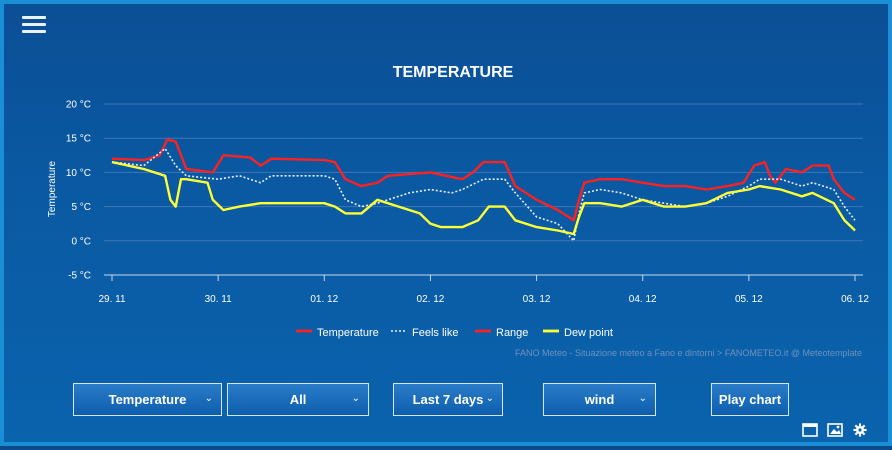 Image resolution: width=892 pixels, height=450 pixels. I want to click on overlay-select: wind ⌄, so click(599, 399).